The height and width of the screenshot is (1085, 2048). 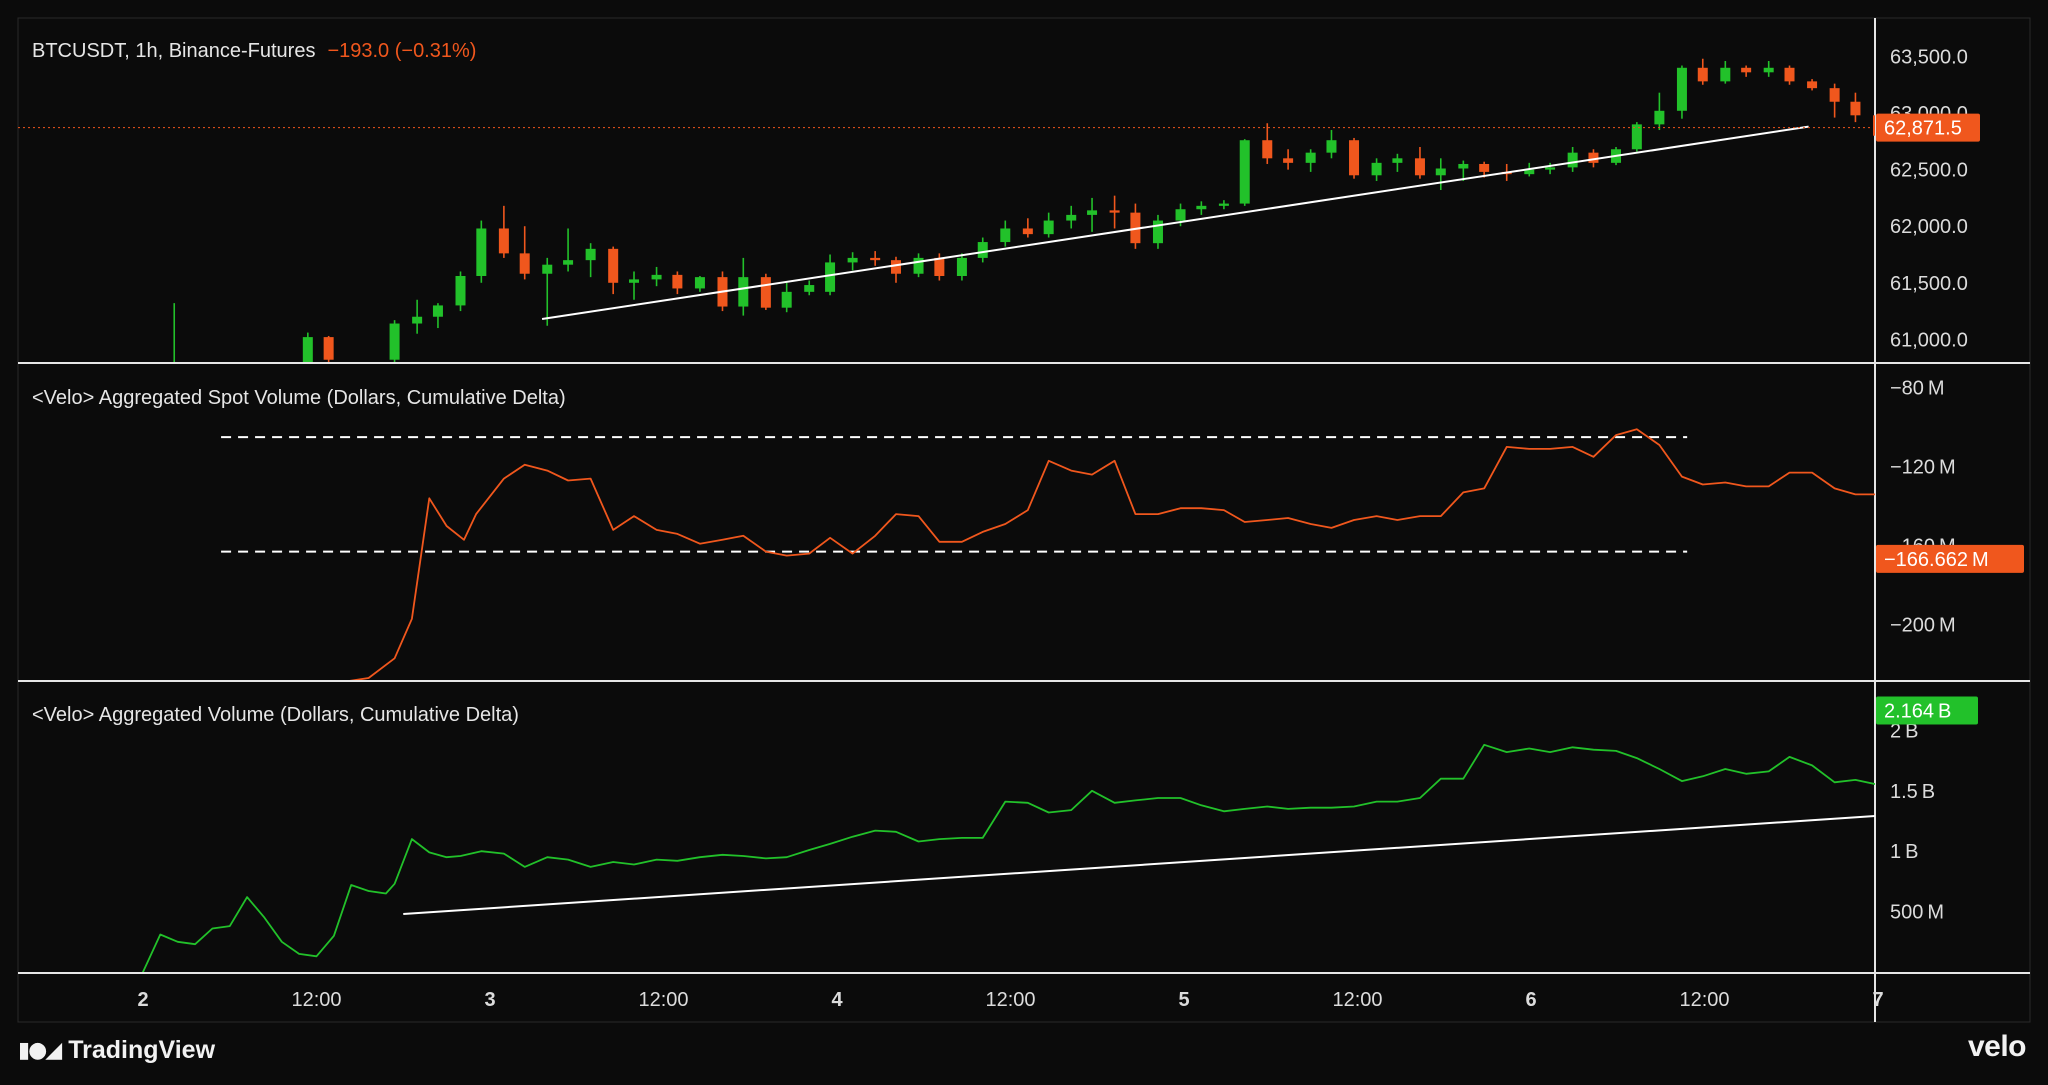 What do you see at coordinates (1929, 284) in the screenshot?
I see `price-axis-label: 61,500.0` at bounding box center [1929, 284].